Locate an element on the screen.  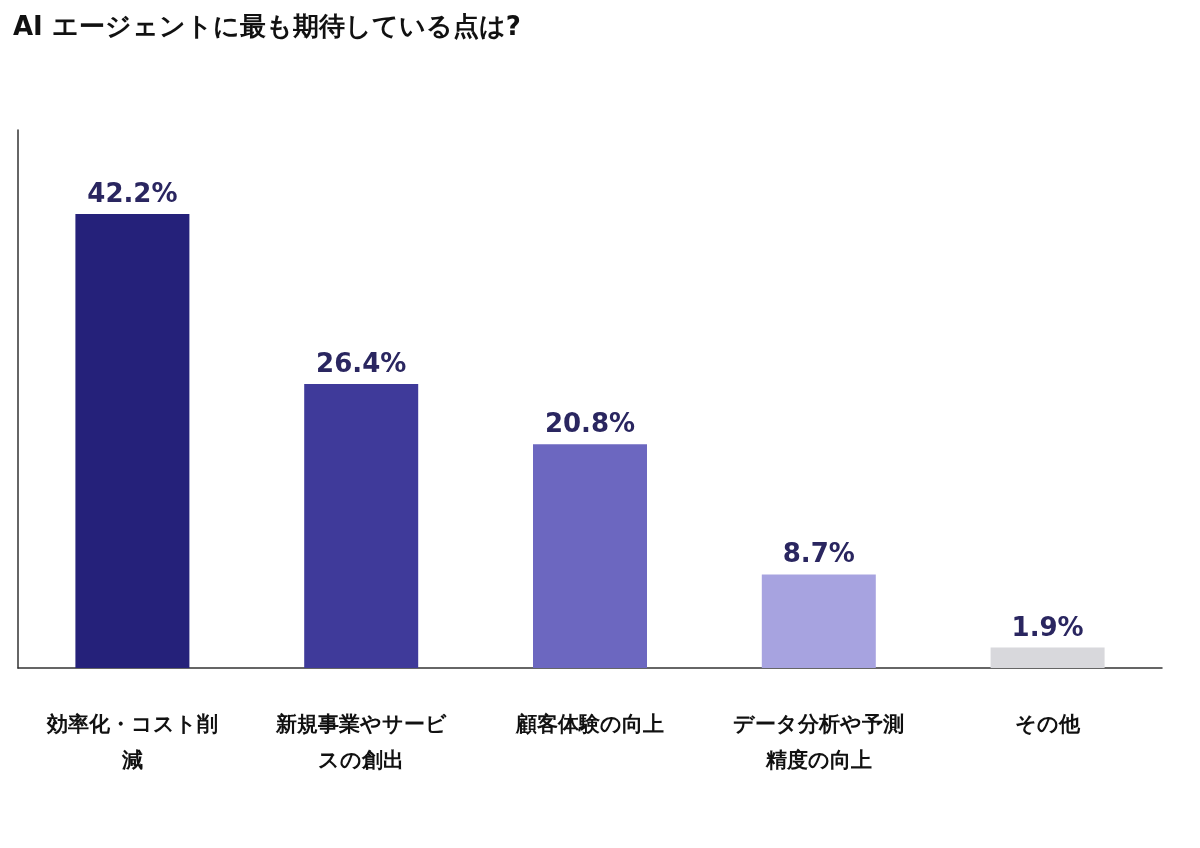
x-tick-label: その他 is located at coordinates (1048, 724).